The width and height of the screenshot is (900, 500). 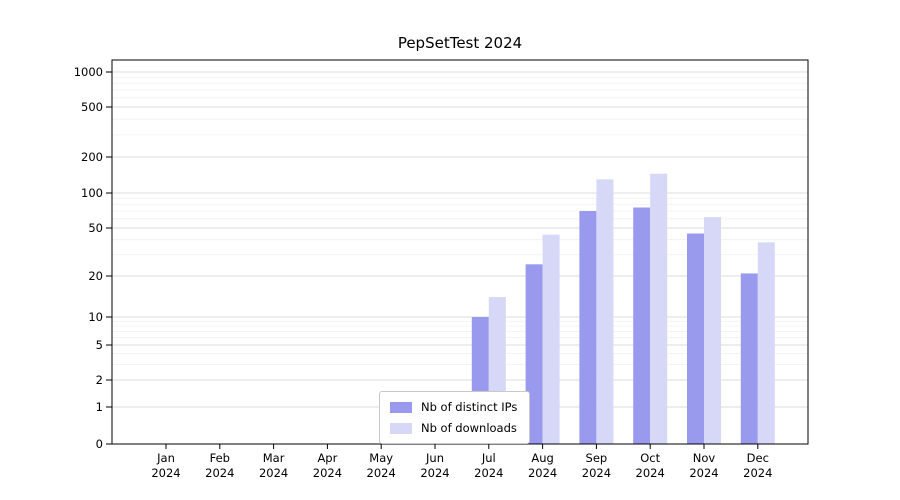 I want to click on x-tick-label-month: Feb, so click(x=220, y=458).